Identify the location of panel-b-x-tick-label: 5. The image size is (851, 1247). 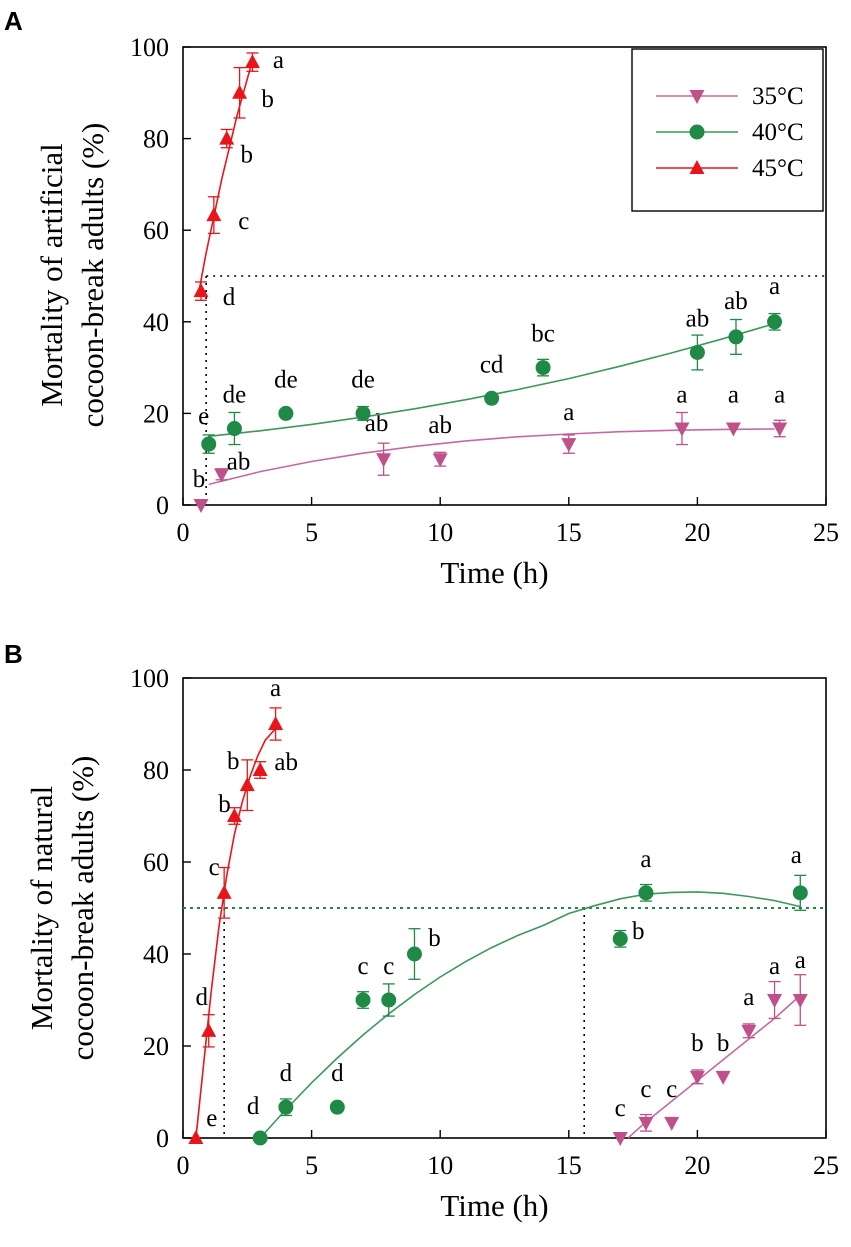
(311, 1165).